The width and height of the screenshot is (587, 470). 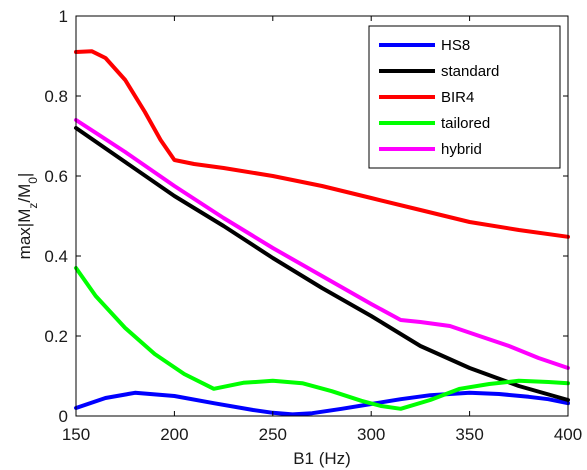 What do you see at coordinates (455, 45) in the screenshot?
I see `legend-label-HS8: HS8` at bounding box center [455, 45].